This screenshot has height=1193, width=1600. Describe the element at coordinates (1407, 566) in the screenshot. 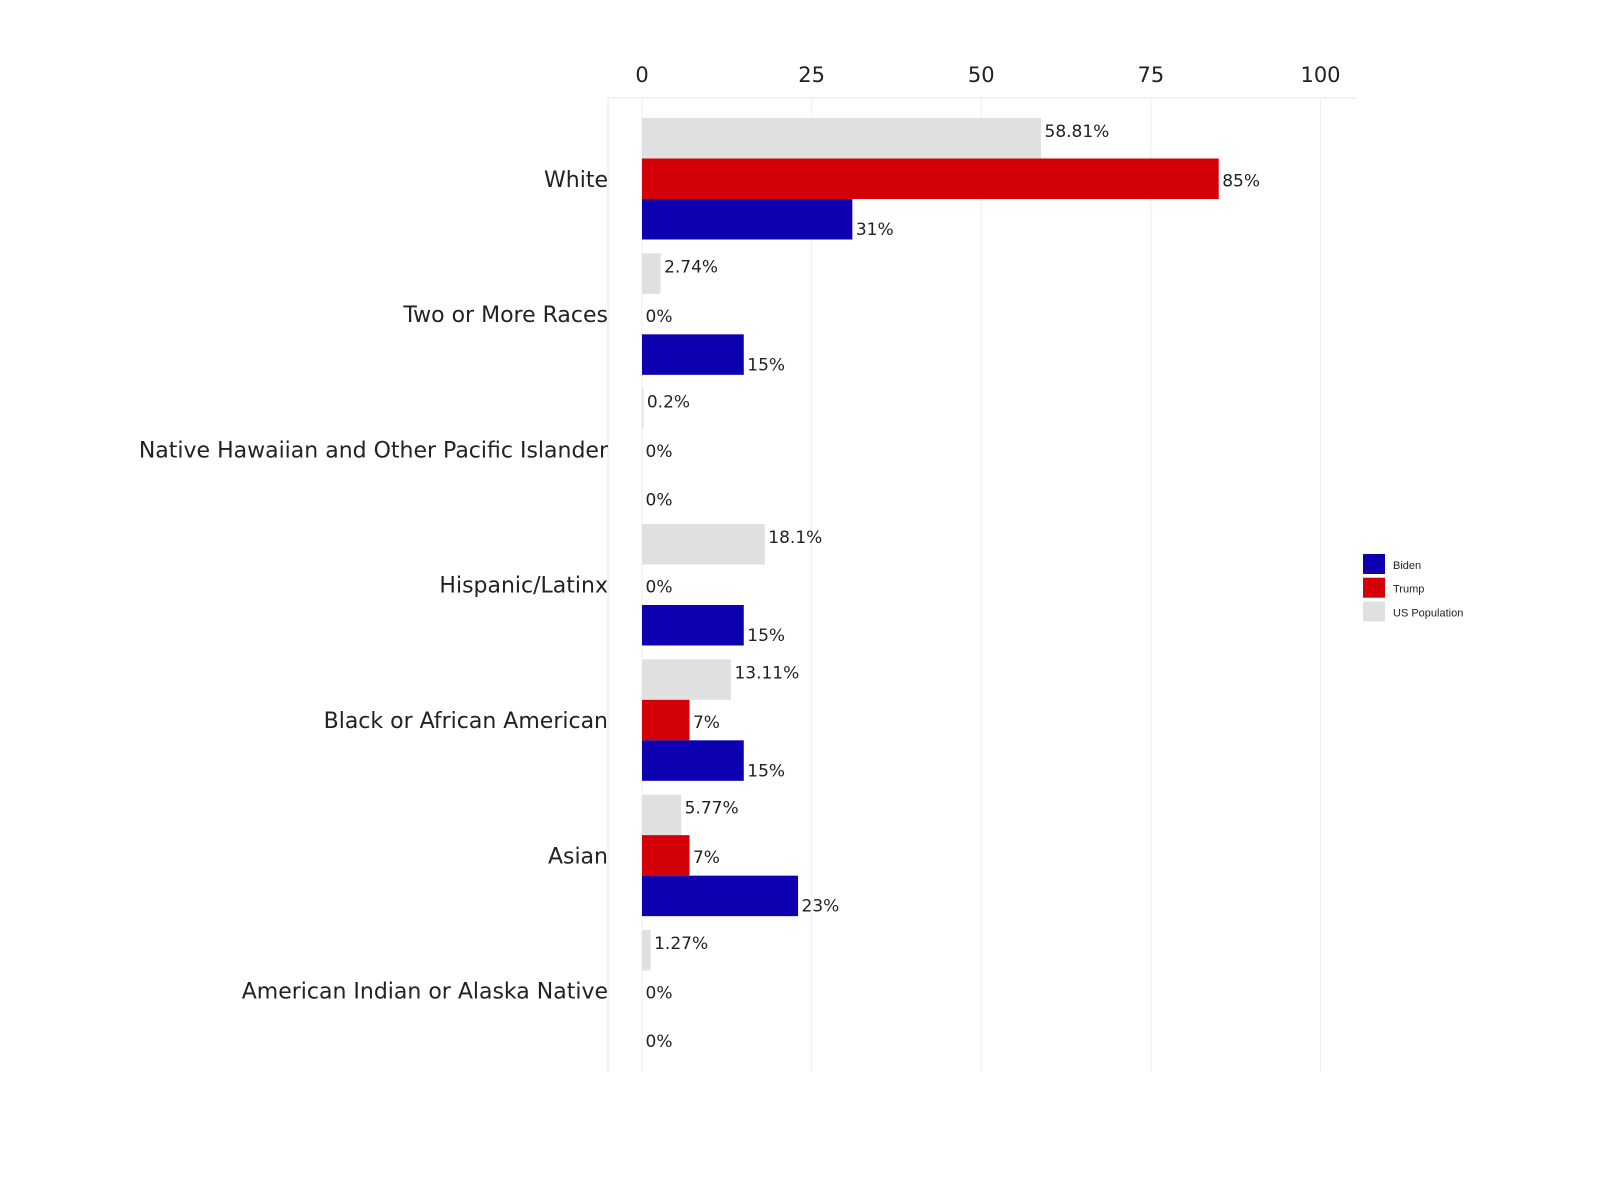

I see `legend-label: Biden` at that location.